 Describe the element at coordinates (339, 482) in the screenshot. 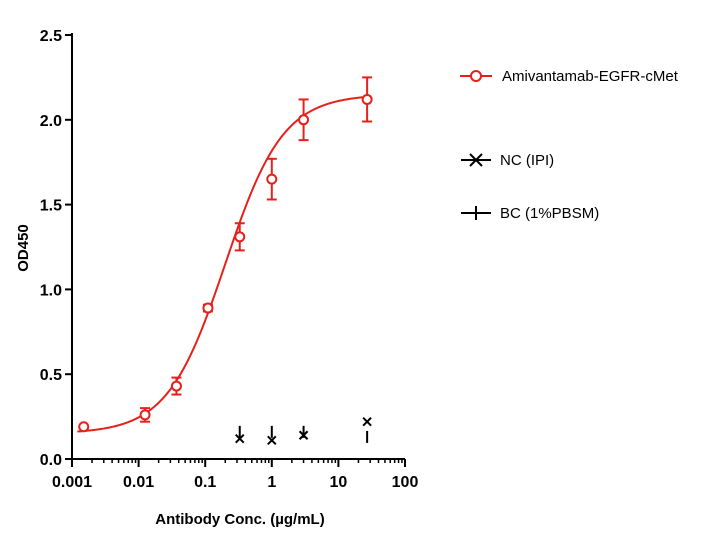

I see `x-tick-label: 10` at that location.